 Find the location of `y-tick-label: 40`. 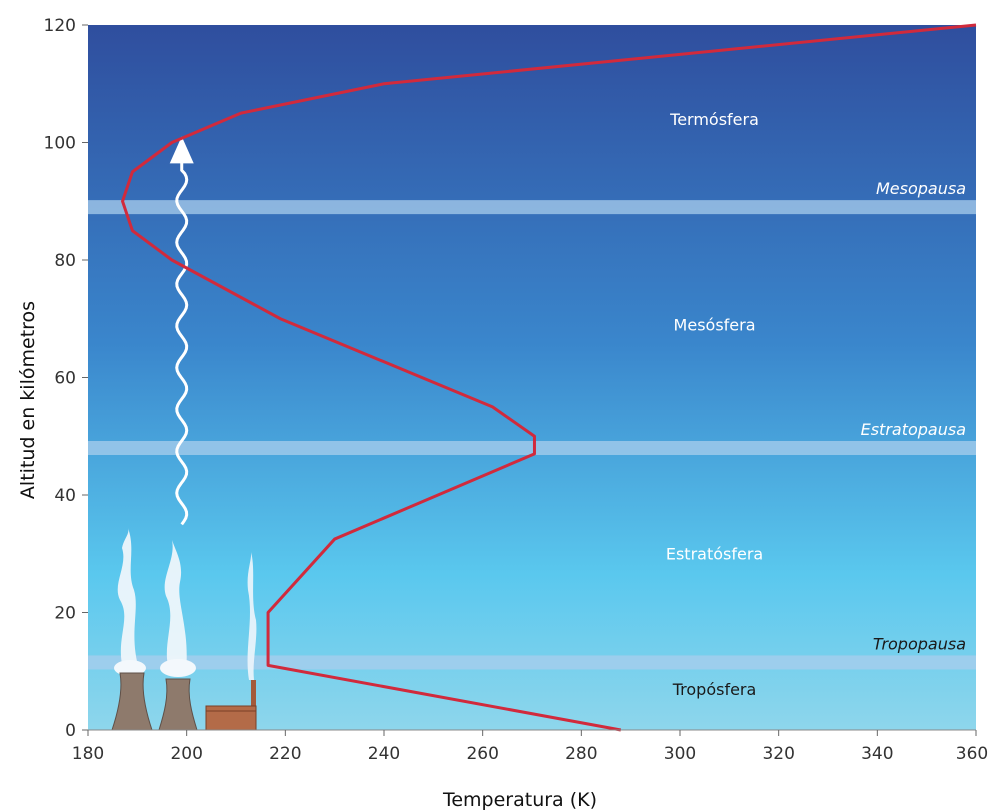

y-tick-label: 40 is located at coordinates (65, 496).